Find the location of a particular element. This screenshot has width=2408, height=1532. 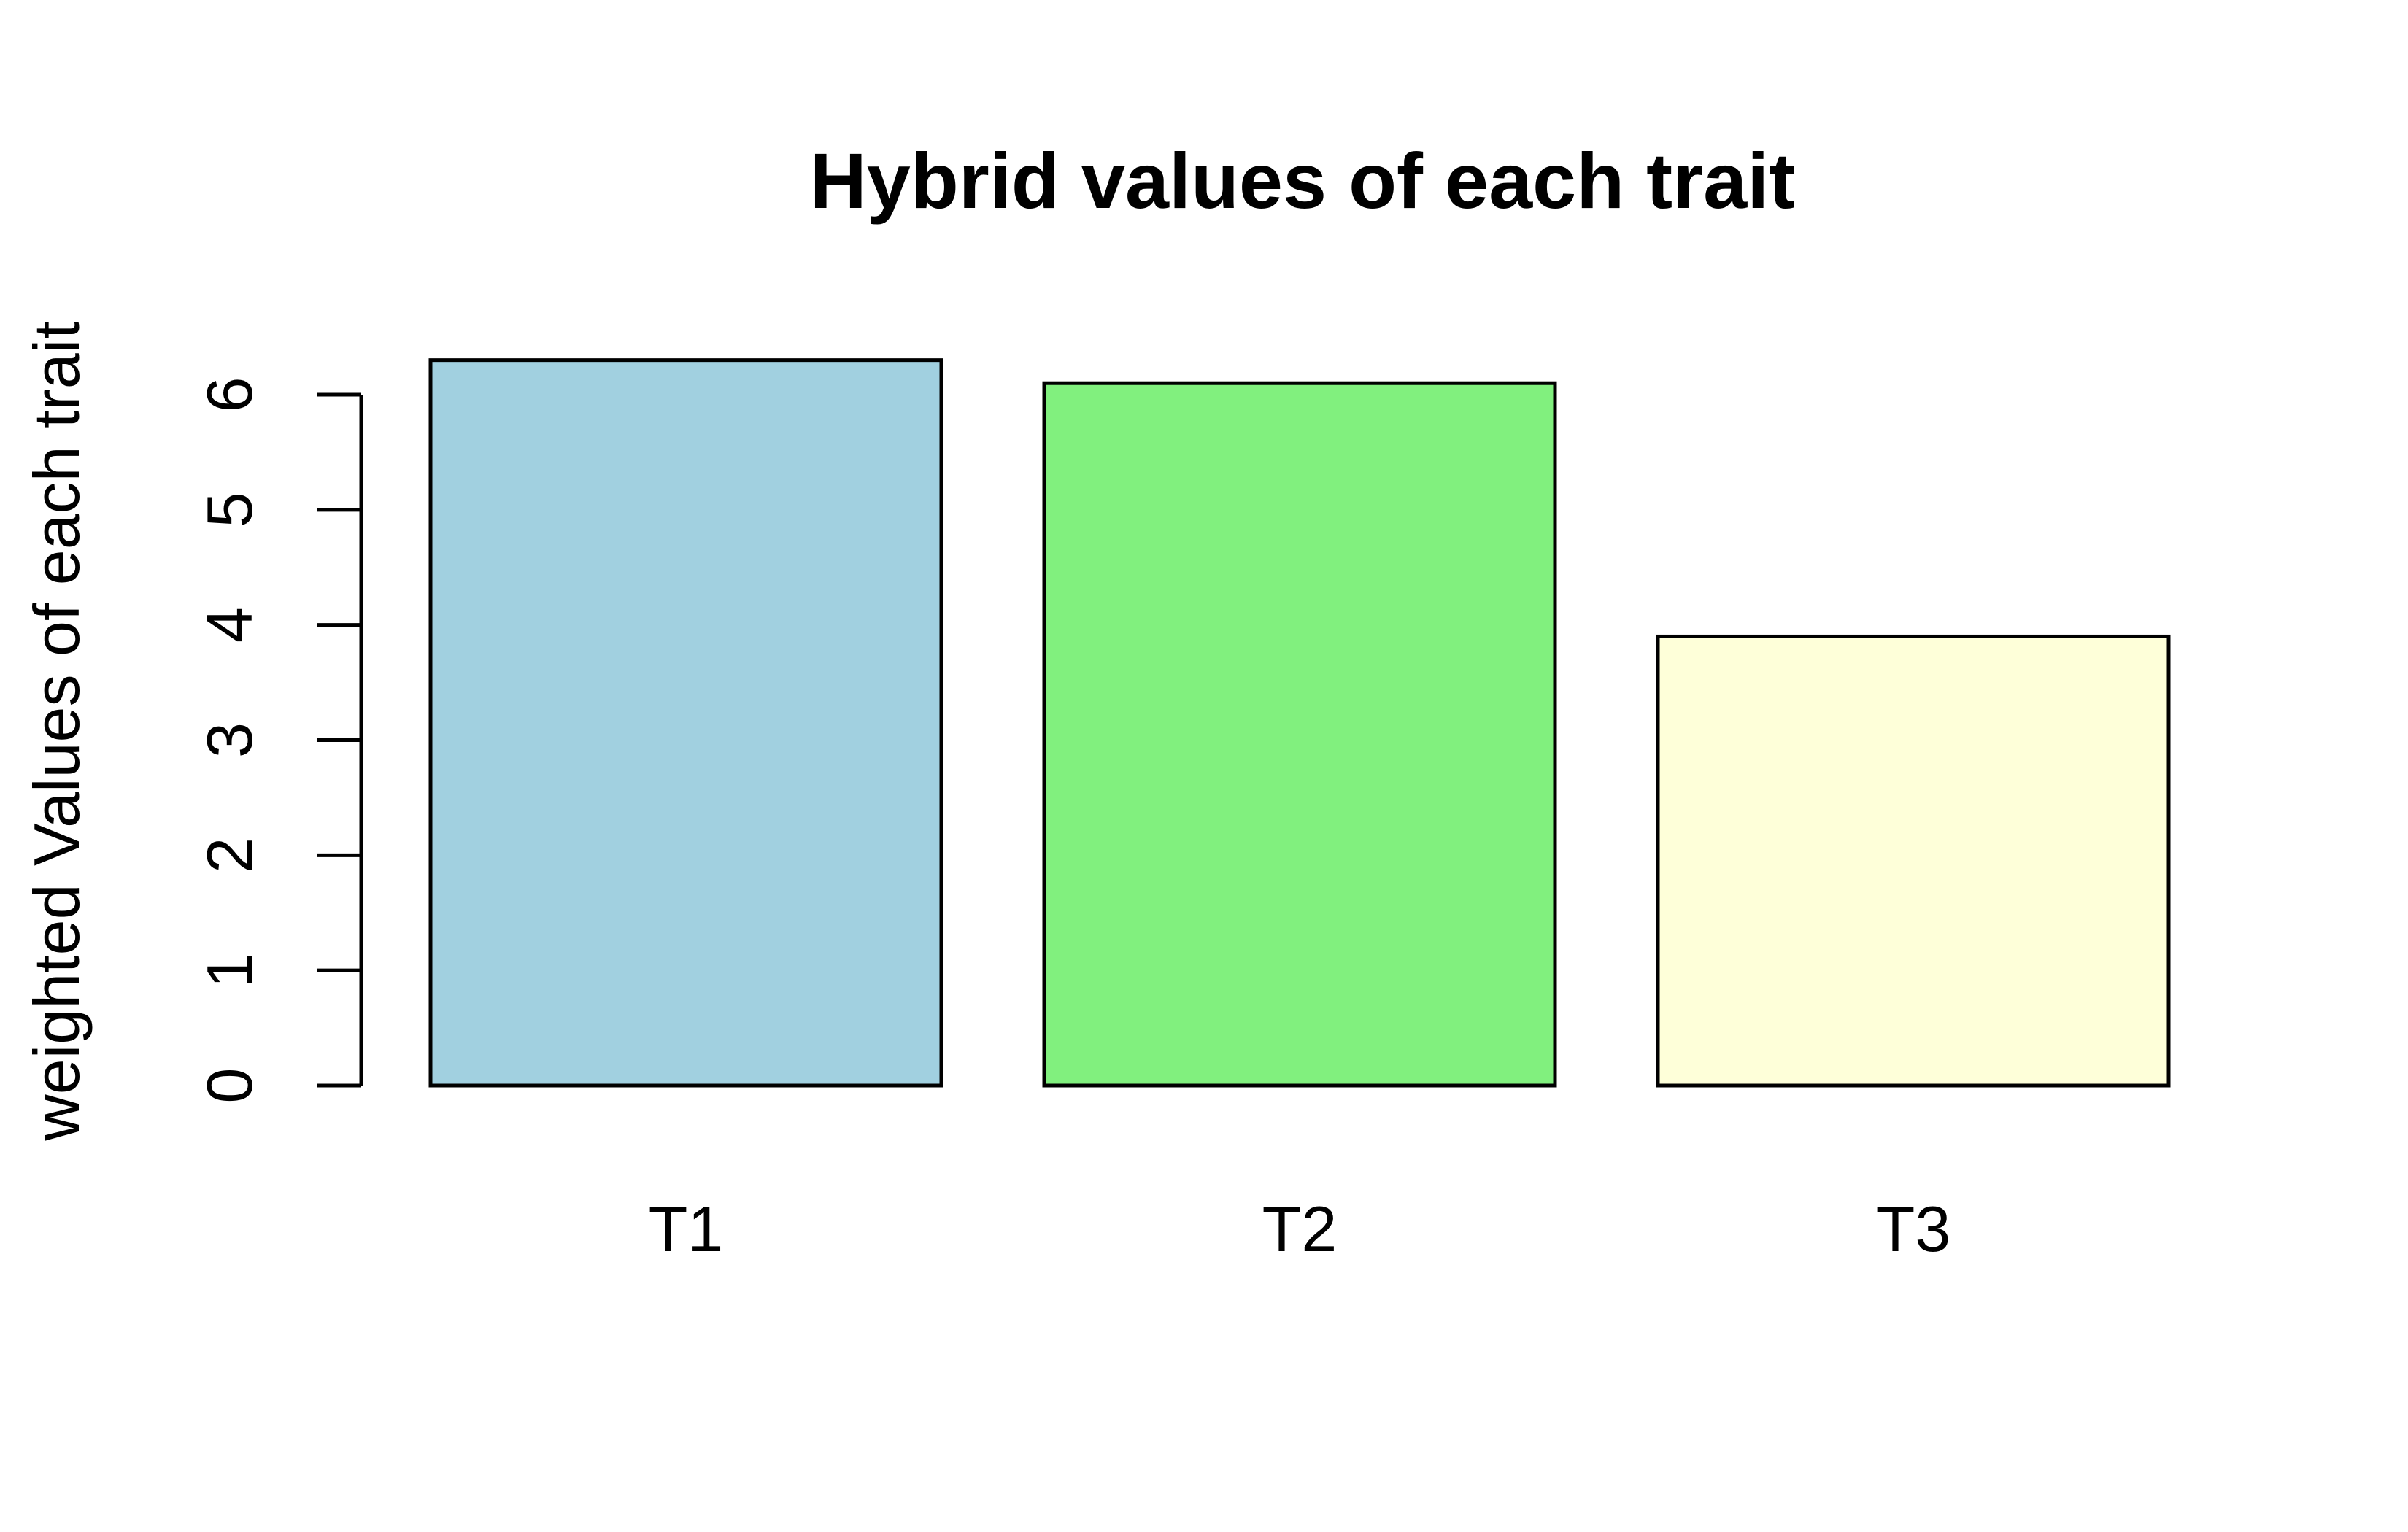

bar-t2 is located at coordinates (1299, 734).